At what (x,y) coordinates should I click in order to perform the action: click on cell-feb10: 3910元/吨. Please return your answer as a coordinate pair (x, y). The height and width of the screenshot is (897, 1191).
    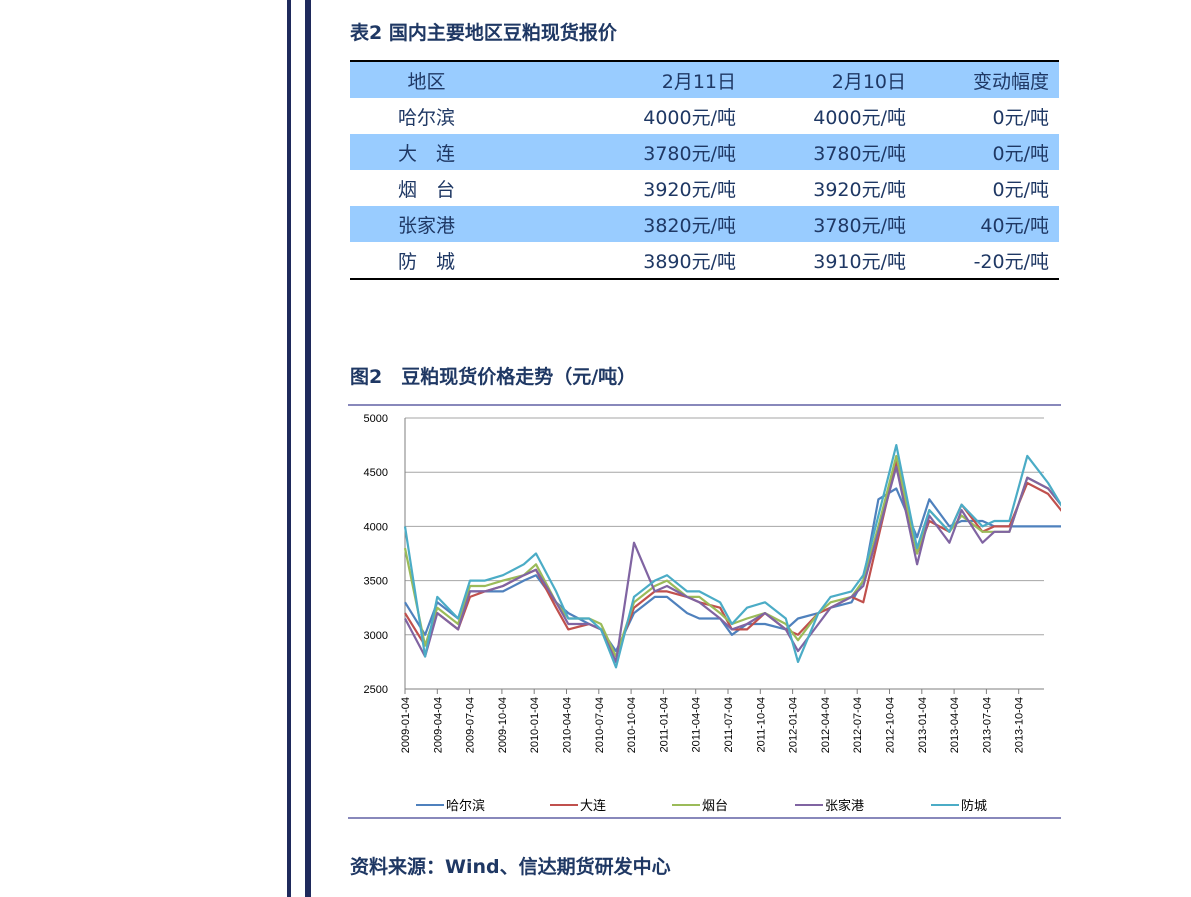
    Looking at the image, I should click on (859, 261).